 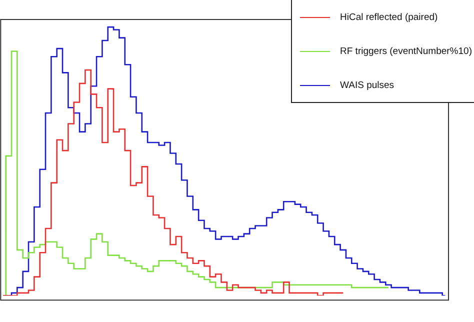 What do you see at coordinates (367, 85) in the screenshot?
I see `legend-label: WAIS pulses` at bounding box center [367, 85].